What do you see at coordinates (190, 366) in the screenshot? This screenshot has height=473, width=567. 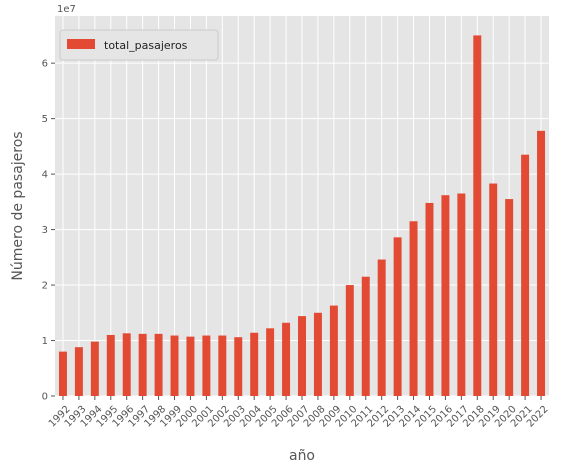 I see `bar-2000` at bounding box center [190, 366].